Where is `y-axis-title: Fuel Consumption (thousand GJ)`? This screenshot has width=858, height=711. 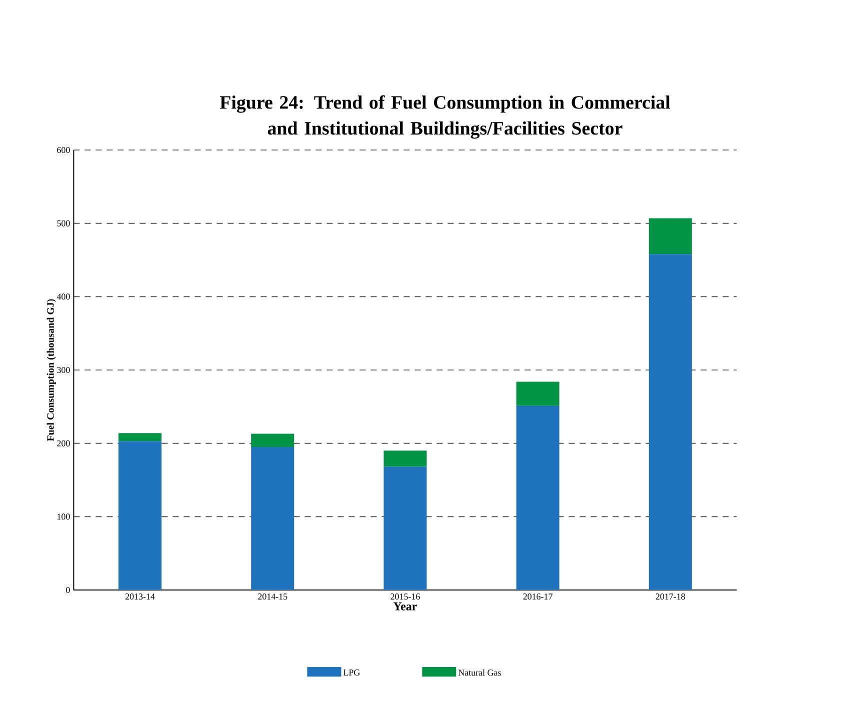
y-axis-title: Fuel Consumption (thousand GJ) is located at coordinates (51, 370).